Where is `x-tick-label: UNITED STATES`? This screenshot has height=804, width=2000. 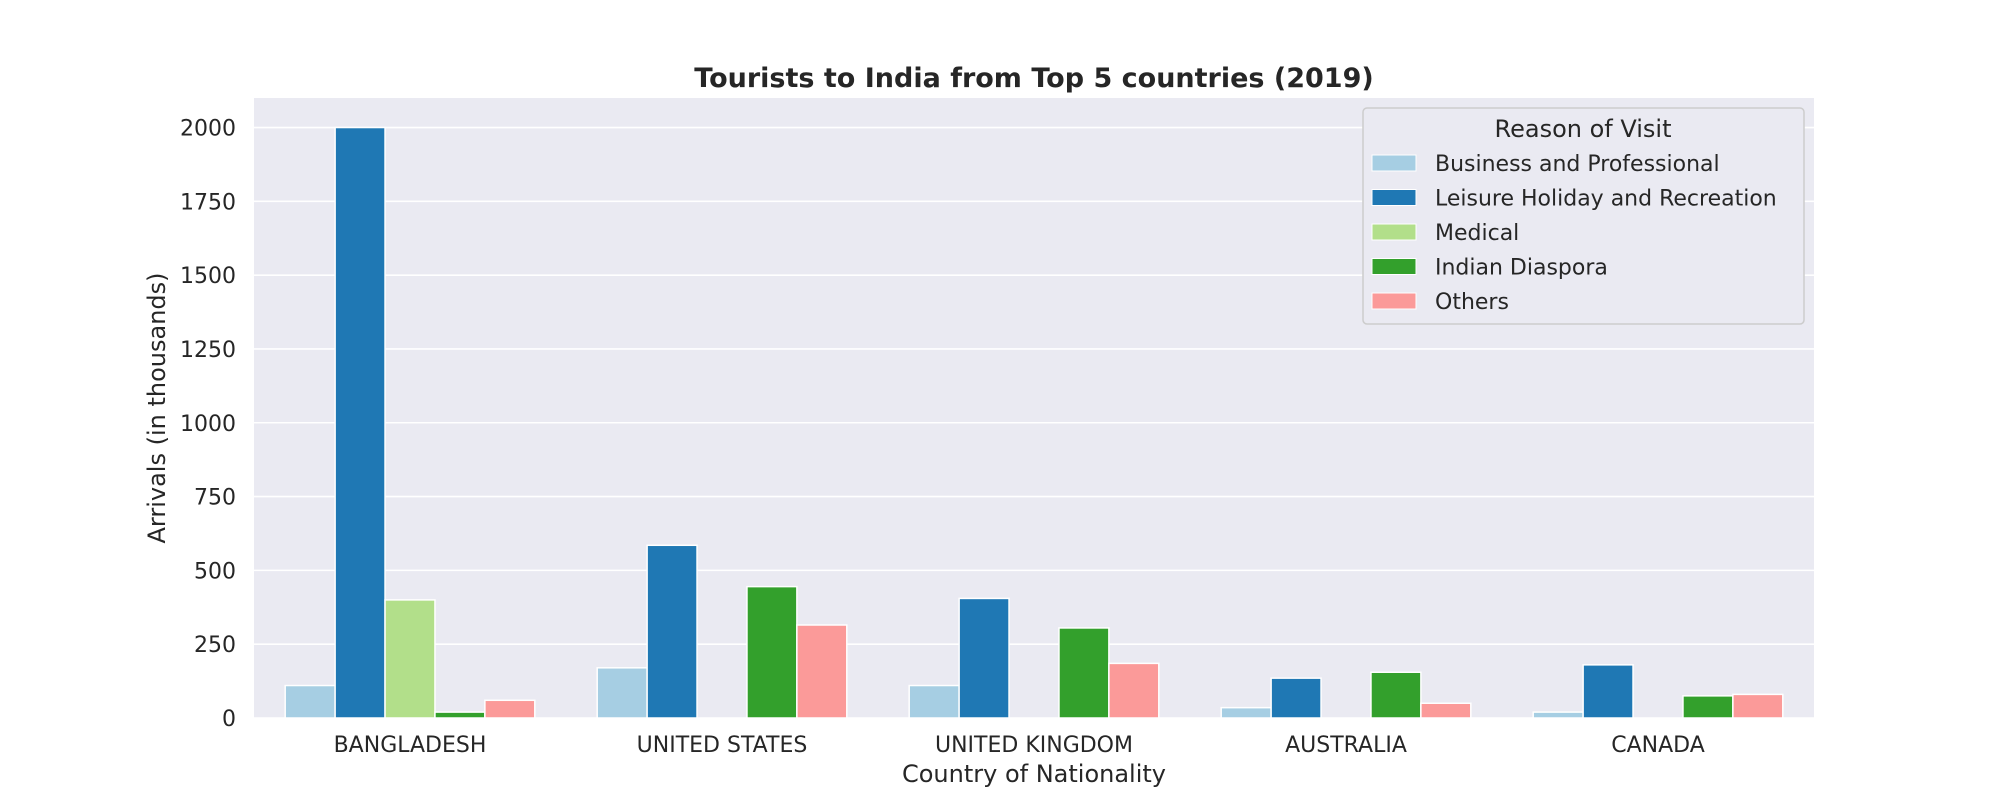 x-tick-label: UNITED STATES is located at coordinates (722, 745).